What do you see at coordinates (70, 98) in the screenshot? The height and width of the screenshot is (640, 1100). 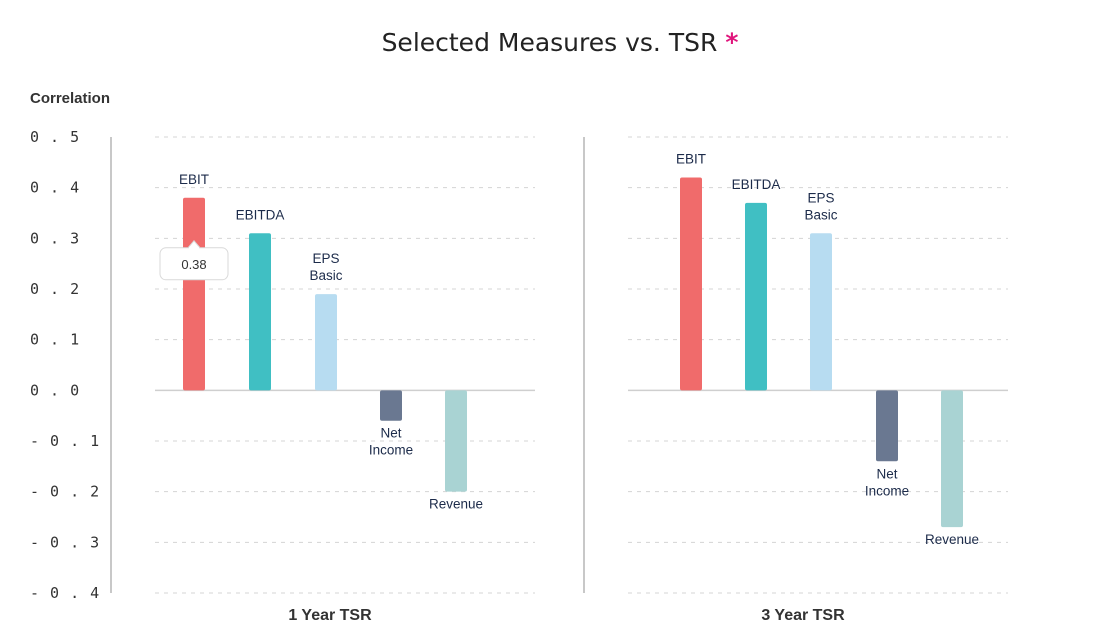 I see `y-axis-label: Correlation` at bounding box center [70, 98].